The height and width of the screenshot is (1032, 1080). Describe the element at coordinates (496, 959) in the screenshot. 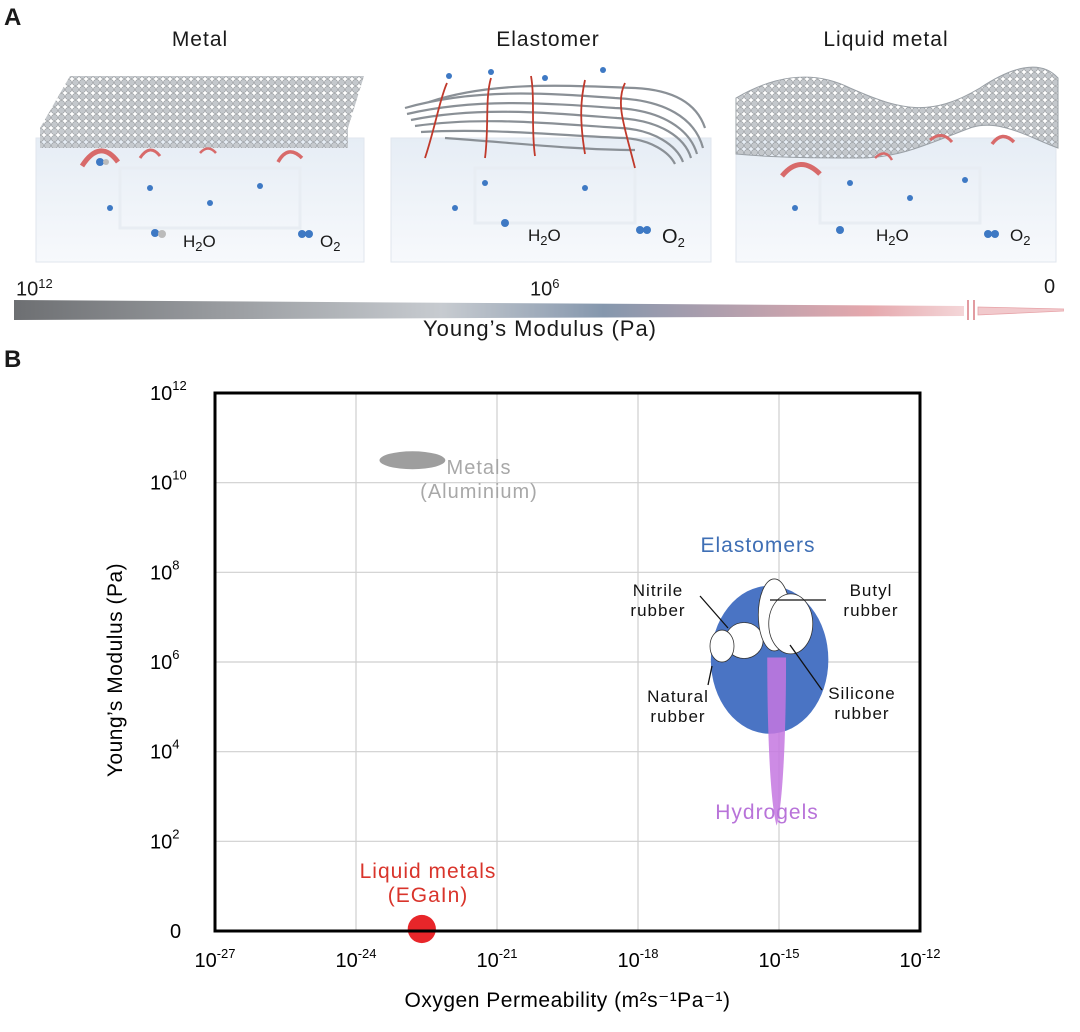

I see `x-tick-label: 10-21` at that location.